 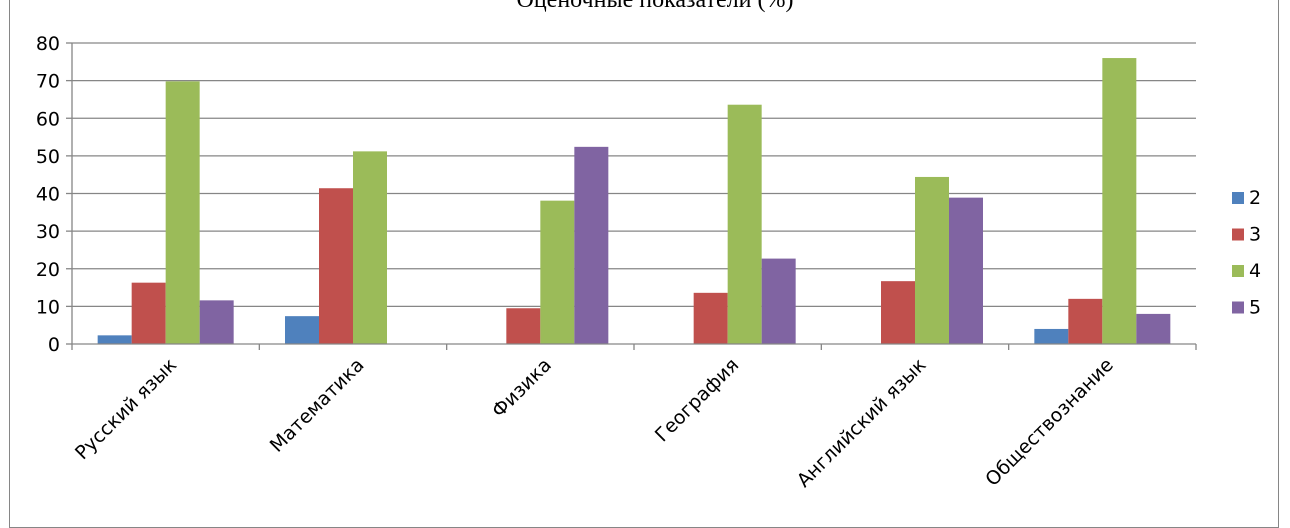 I want to click on x-tick-label: Русский язык, so click(x=126, y=409).